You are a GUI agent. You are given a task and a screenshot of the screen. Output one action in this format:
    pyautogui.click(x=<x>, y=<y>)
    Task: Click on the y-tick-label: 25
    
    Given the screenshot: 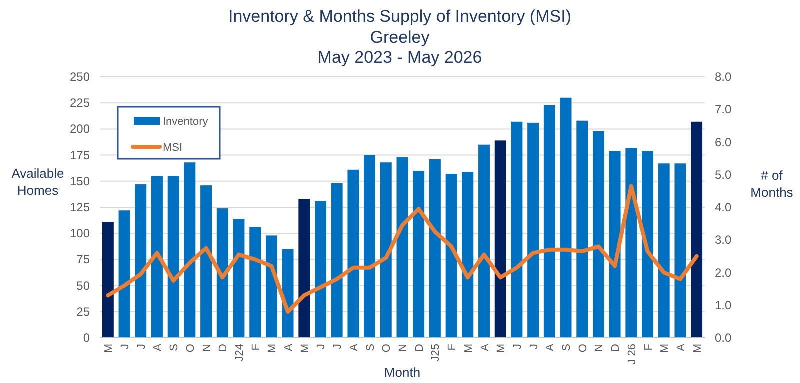 What is the action you would take?
    pyautogui.click(x=83, y=311)
    